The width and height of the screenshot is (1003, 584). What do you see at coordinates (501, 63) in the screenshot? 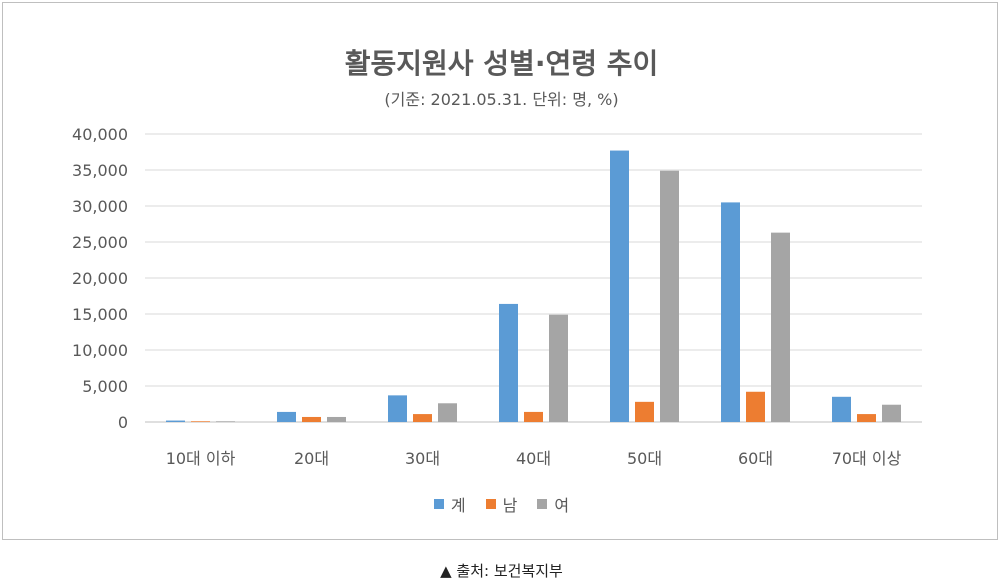
I see `chart-title: 활동지원사 성별·연령 추이` at bounding box center [501, 63].